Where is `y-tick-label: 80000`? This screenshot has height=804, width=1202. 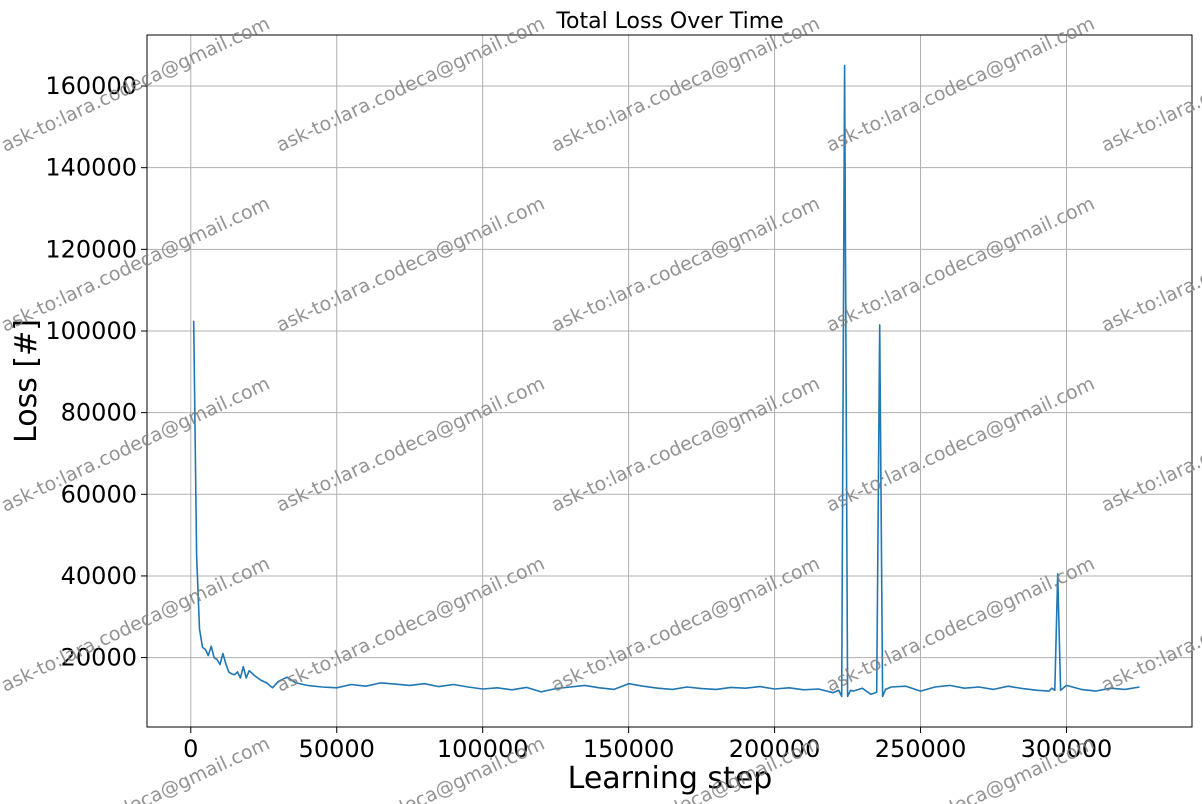
y-tick-label: 80000 is located at coordinates (99, 413).